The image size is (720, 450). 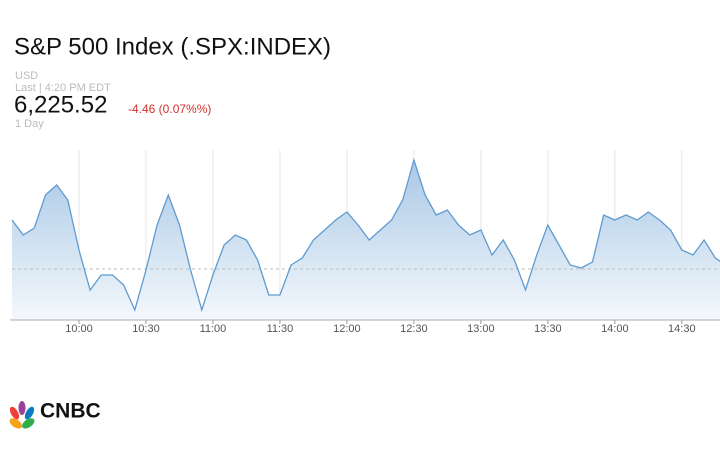 I want to click on x-tick-label: 12:30, so click(x=414, y=329).